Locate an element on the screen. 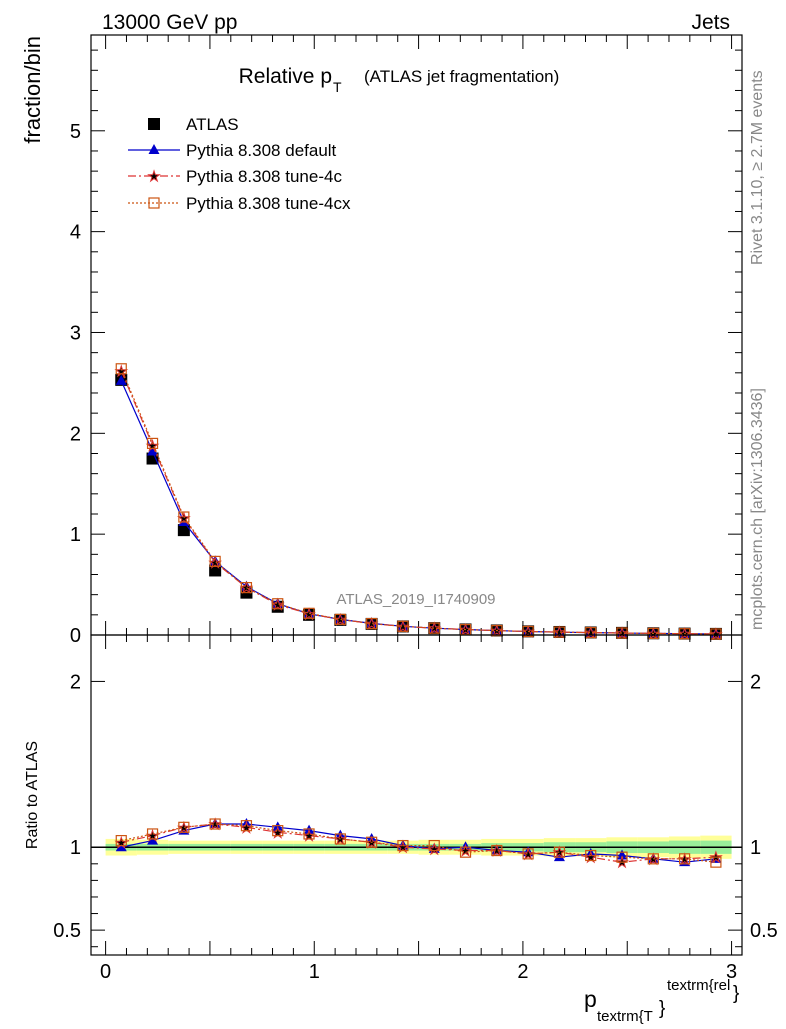 The width and height of the screenshot is (786, 1029). analysis-watermark: ATLAS_2019_I1740909 is located at coordinates (415, 599).